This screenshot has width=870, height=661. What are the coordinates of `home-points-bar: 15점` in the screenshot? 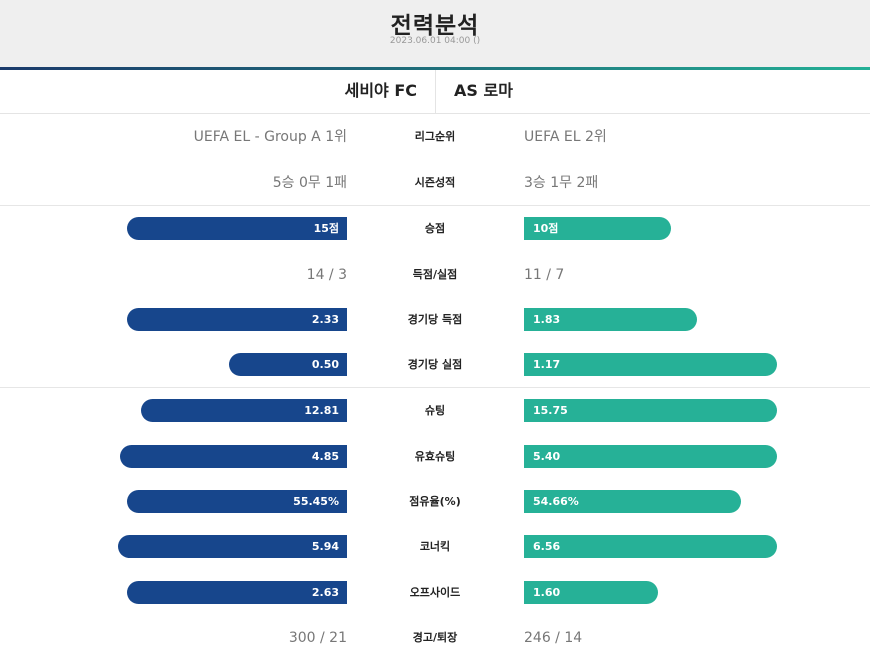 It's located at (237, 228).